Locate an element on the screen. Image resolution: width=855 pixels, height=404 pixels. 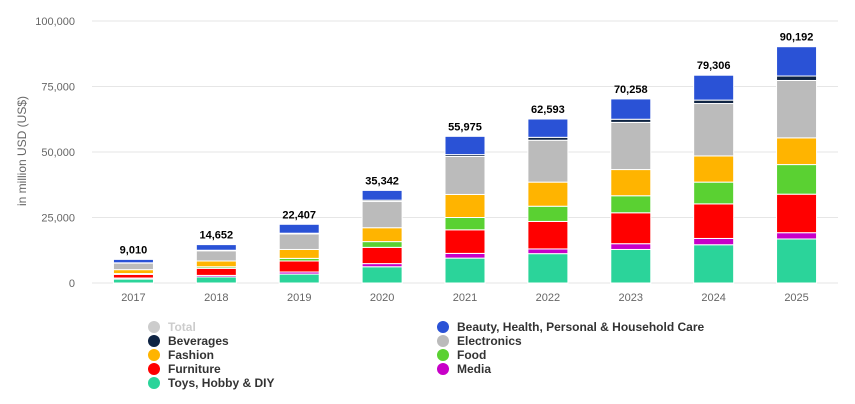
y-tick-label: 25,000 is located at coordinates (58, 219).